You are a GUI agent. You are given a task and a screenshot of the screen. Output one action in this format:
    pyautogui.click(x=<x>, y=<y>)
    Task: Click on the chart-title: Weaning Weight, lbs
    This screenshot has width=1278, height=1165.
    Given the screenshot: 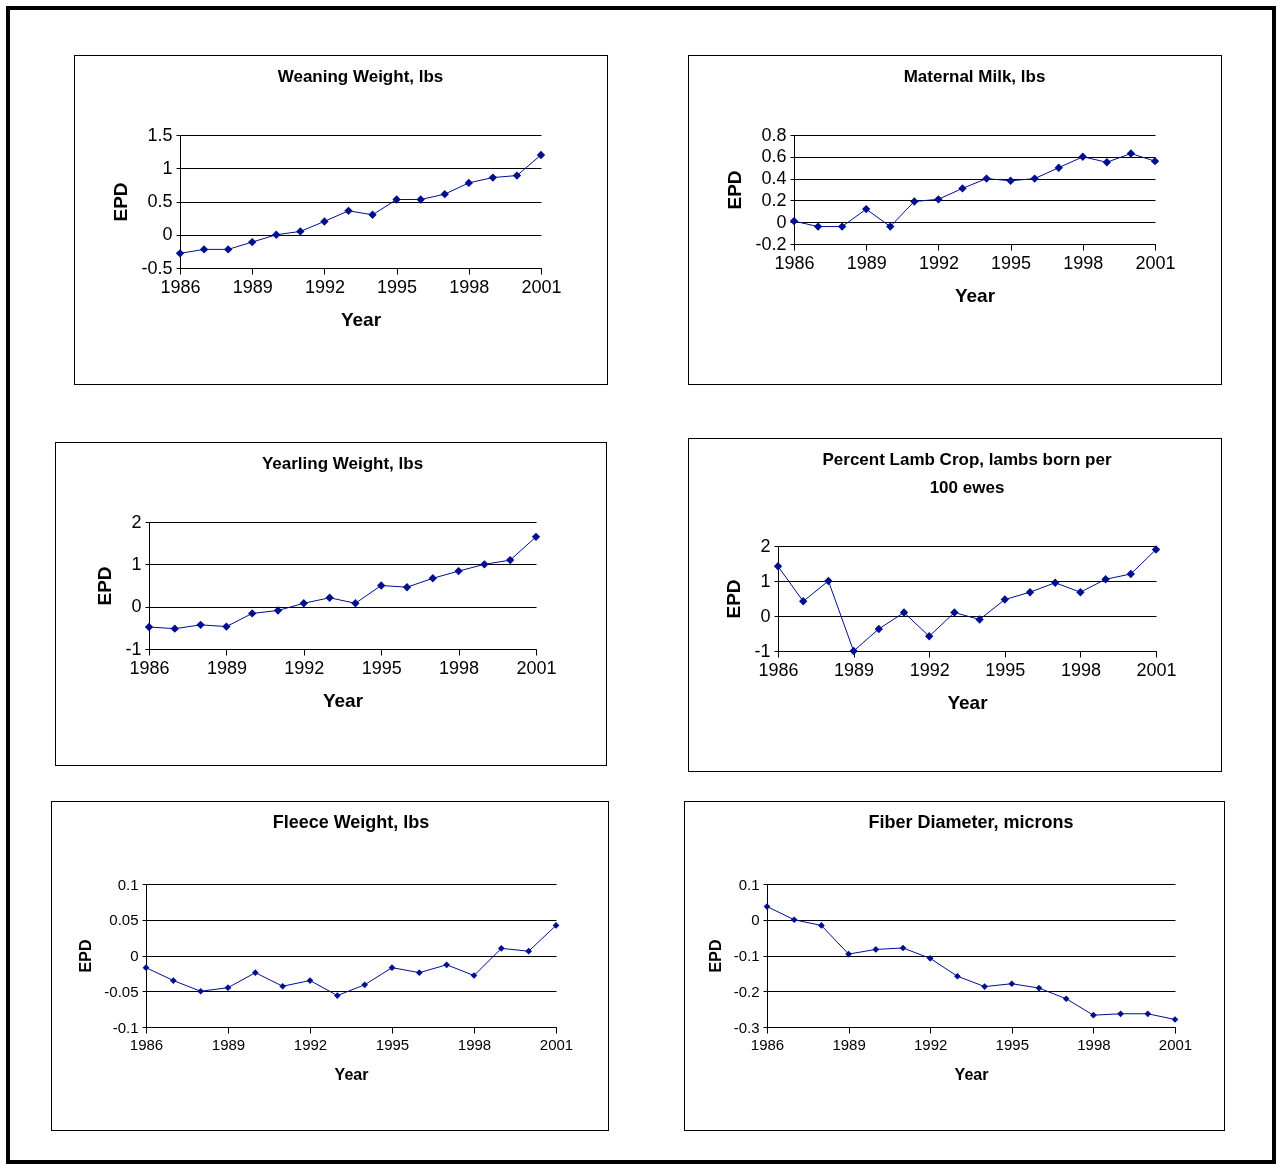 What is the action you would take?
    pyautogui.click(x=360, y=76)
    